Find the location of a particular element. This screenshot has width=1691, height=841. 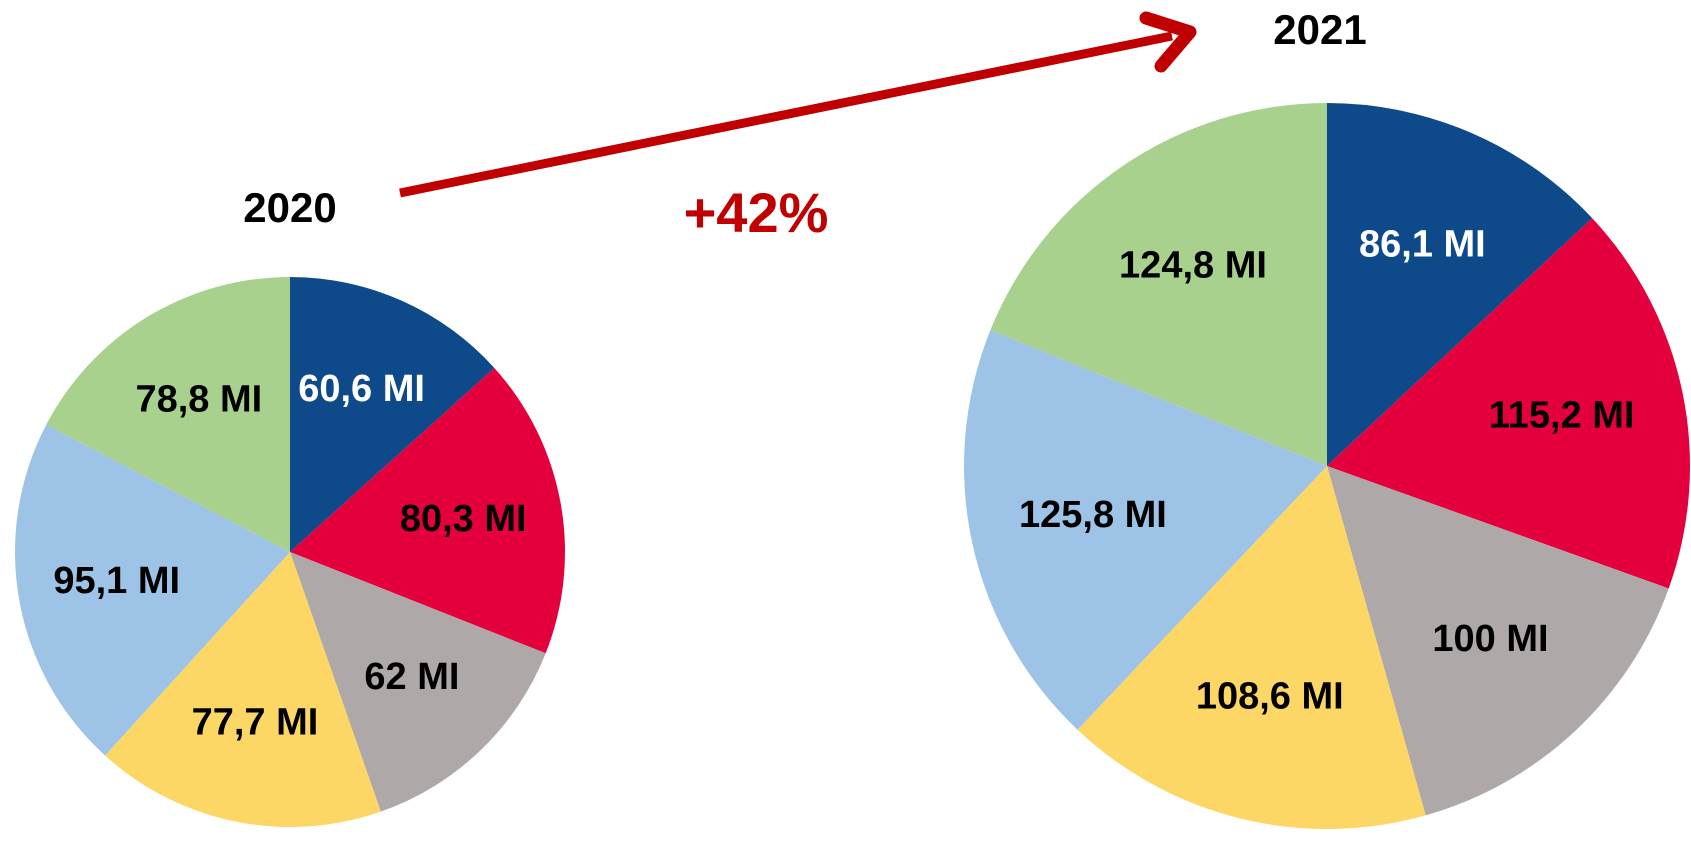

growth-label: +42% is located at coordinates (756, 212).